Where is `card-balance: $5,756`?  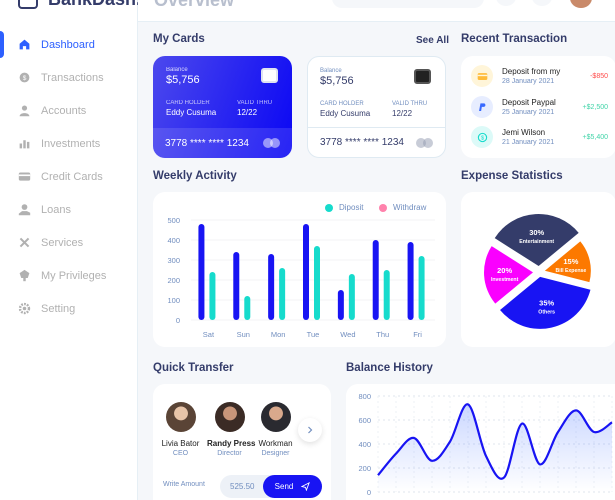 card-balance: $5,756 is located at coordinates (337, 81).